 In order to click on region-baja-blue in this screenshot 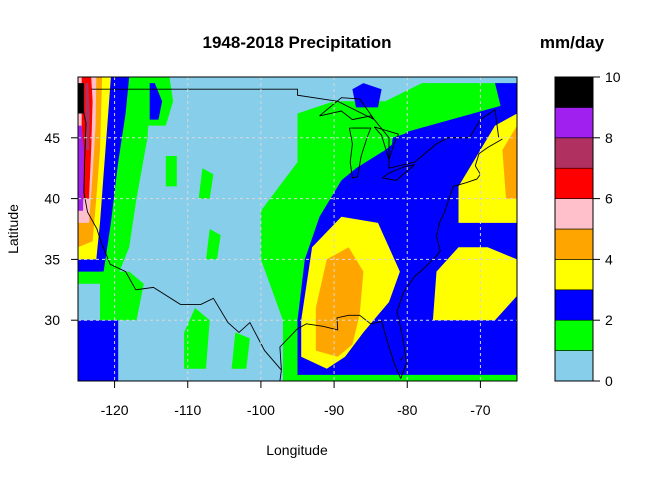, I will do `click(98, 350)`.